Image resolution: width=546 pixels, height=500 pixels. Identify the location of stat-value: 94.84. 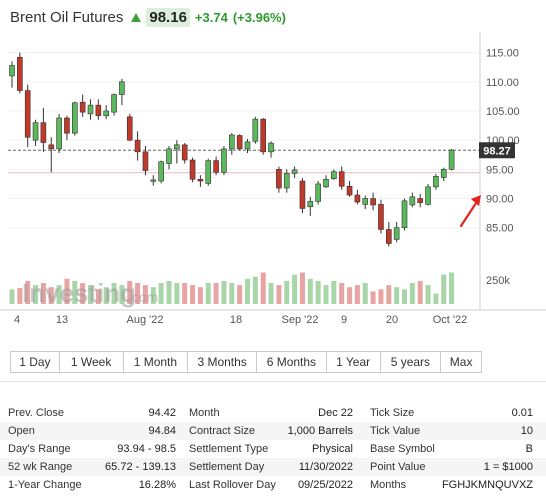
(162, 431).